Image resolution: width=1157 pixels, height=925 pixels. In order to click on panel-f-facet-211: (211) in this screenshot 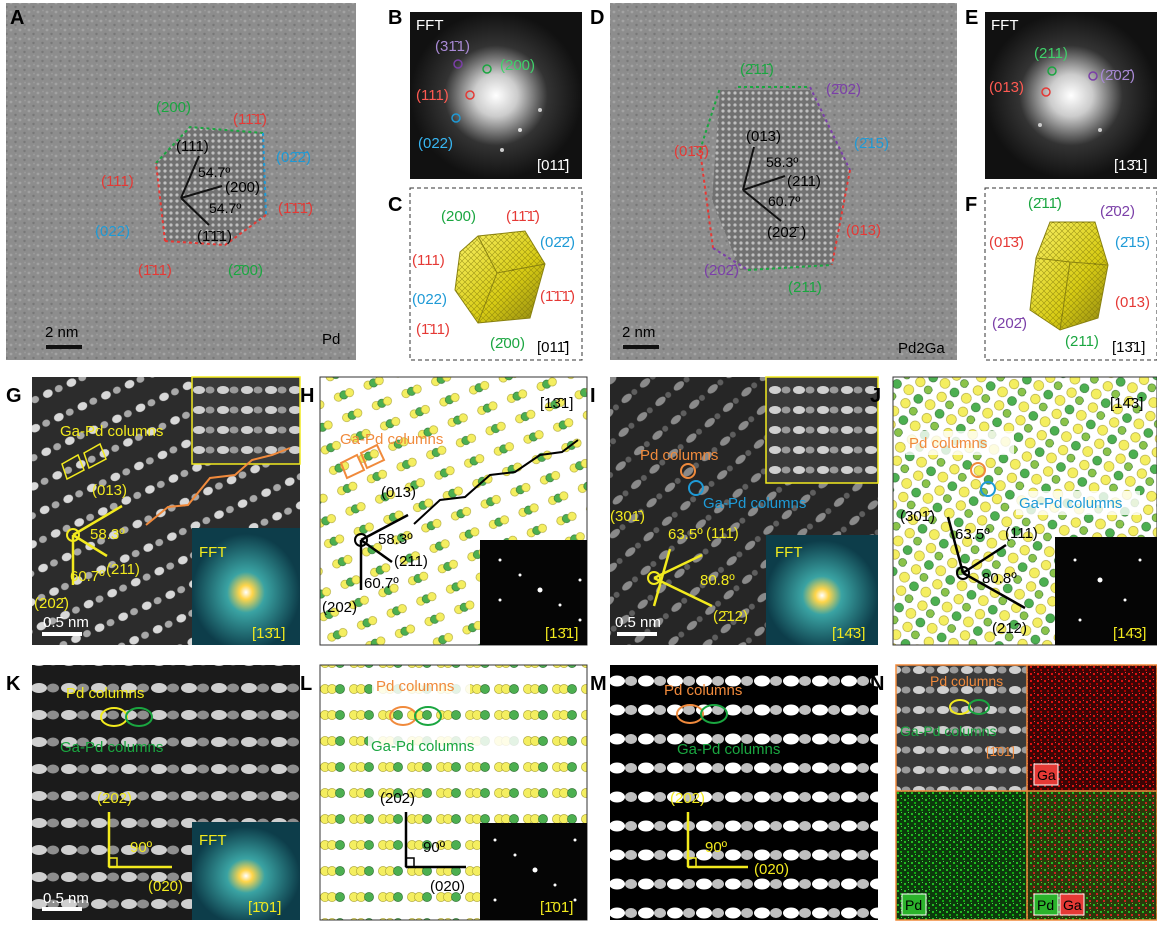, I will do `click(1082, 341)`.